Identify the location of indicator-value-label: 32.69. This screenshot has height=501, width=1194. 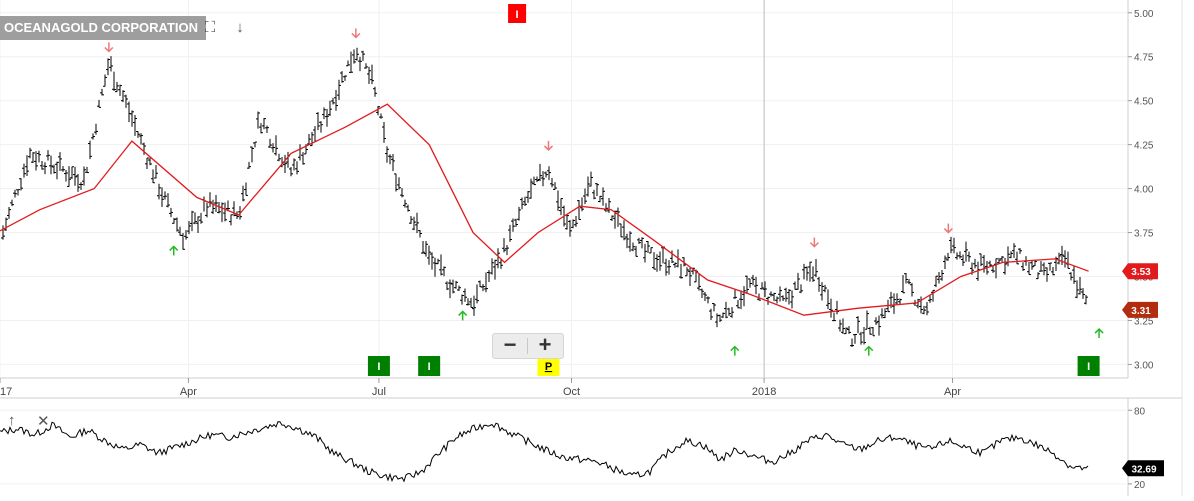
(1143, 469).